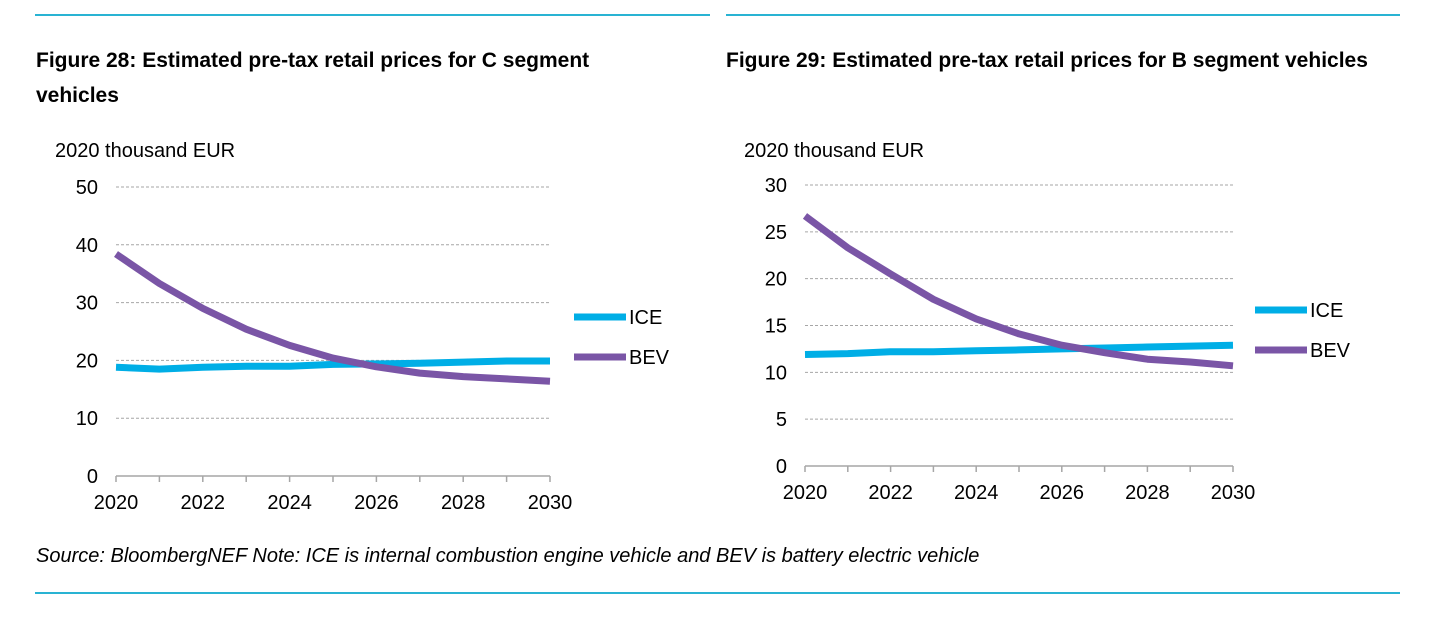  What do you see at coordinates (332, 365) in the screenshot?
I see `figure-28-series-ice-line` at bounding box center [332, 365].